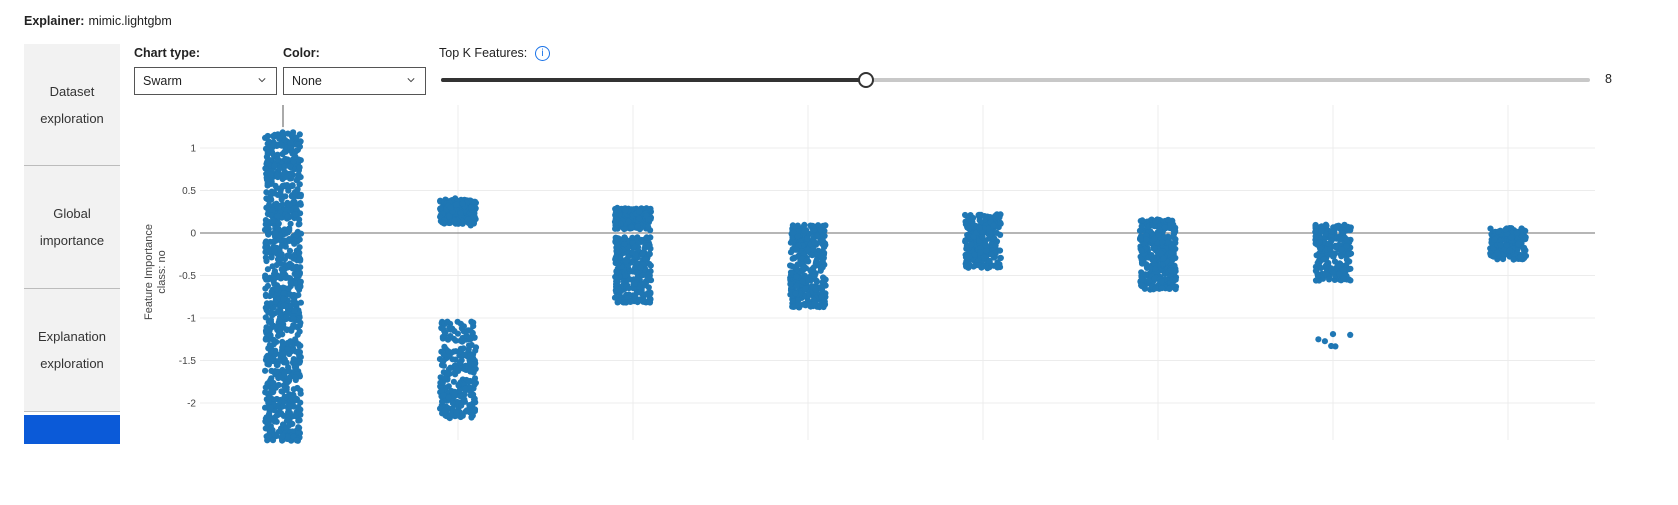  I want to click on nav-item-active, so click(72, 429).